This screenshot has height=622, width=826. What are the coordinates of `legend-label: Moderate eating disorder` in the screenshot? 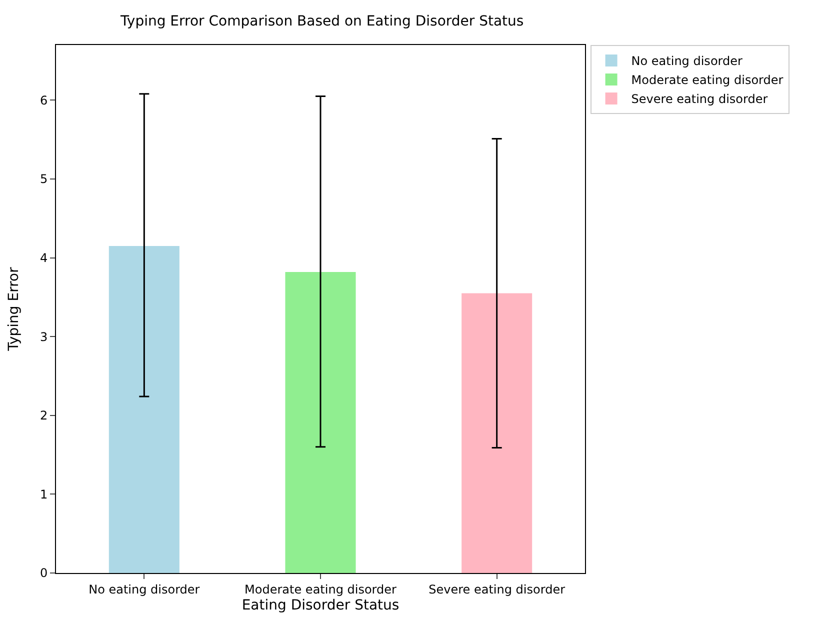 It's located at (707, 80).